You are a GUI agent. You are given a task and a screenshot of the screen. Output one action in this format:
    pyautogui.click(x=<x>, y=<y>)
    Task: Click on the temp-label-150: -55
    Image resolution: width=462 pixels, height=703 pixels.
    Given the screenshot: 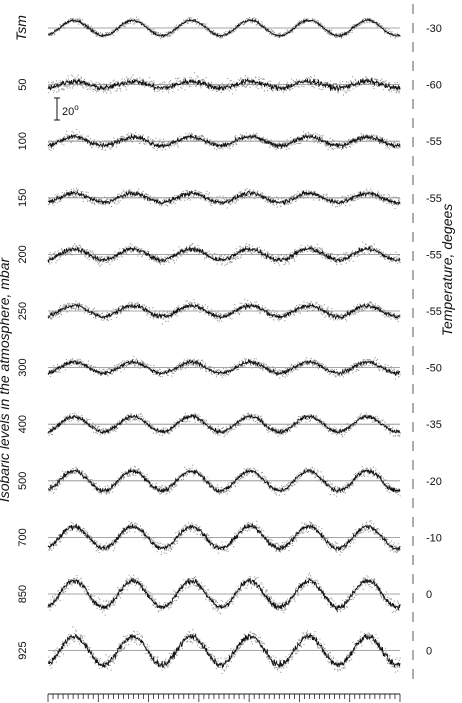 What is the action you would take?
    pyautogui.click(x=434, y=199)
    